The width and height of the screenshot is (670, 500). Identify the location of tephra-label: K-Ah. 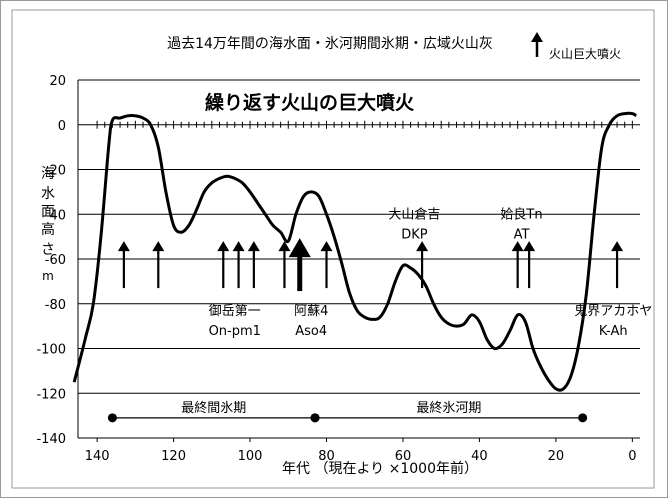
(613, 331).